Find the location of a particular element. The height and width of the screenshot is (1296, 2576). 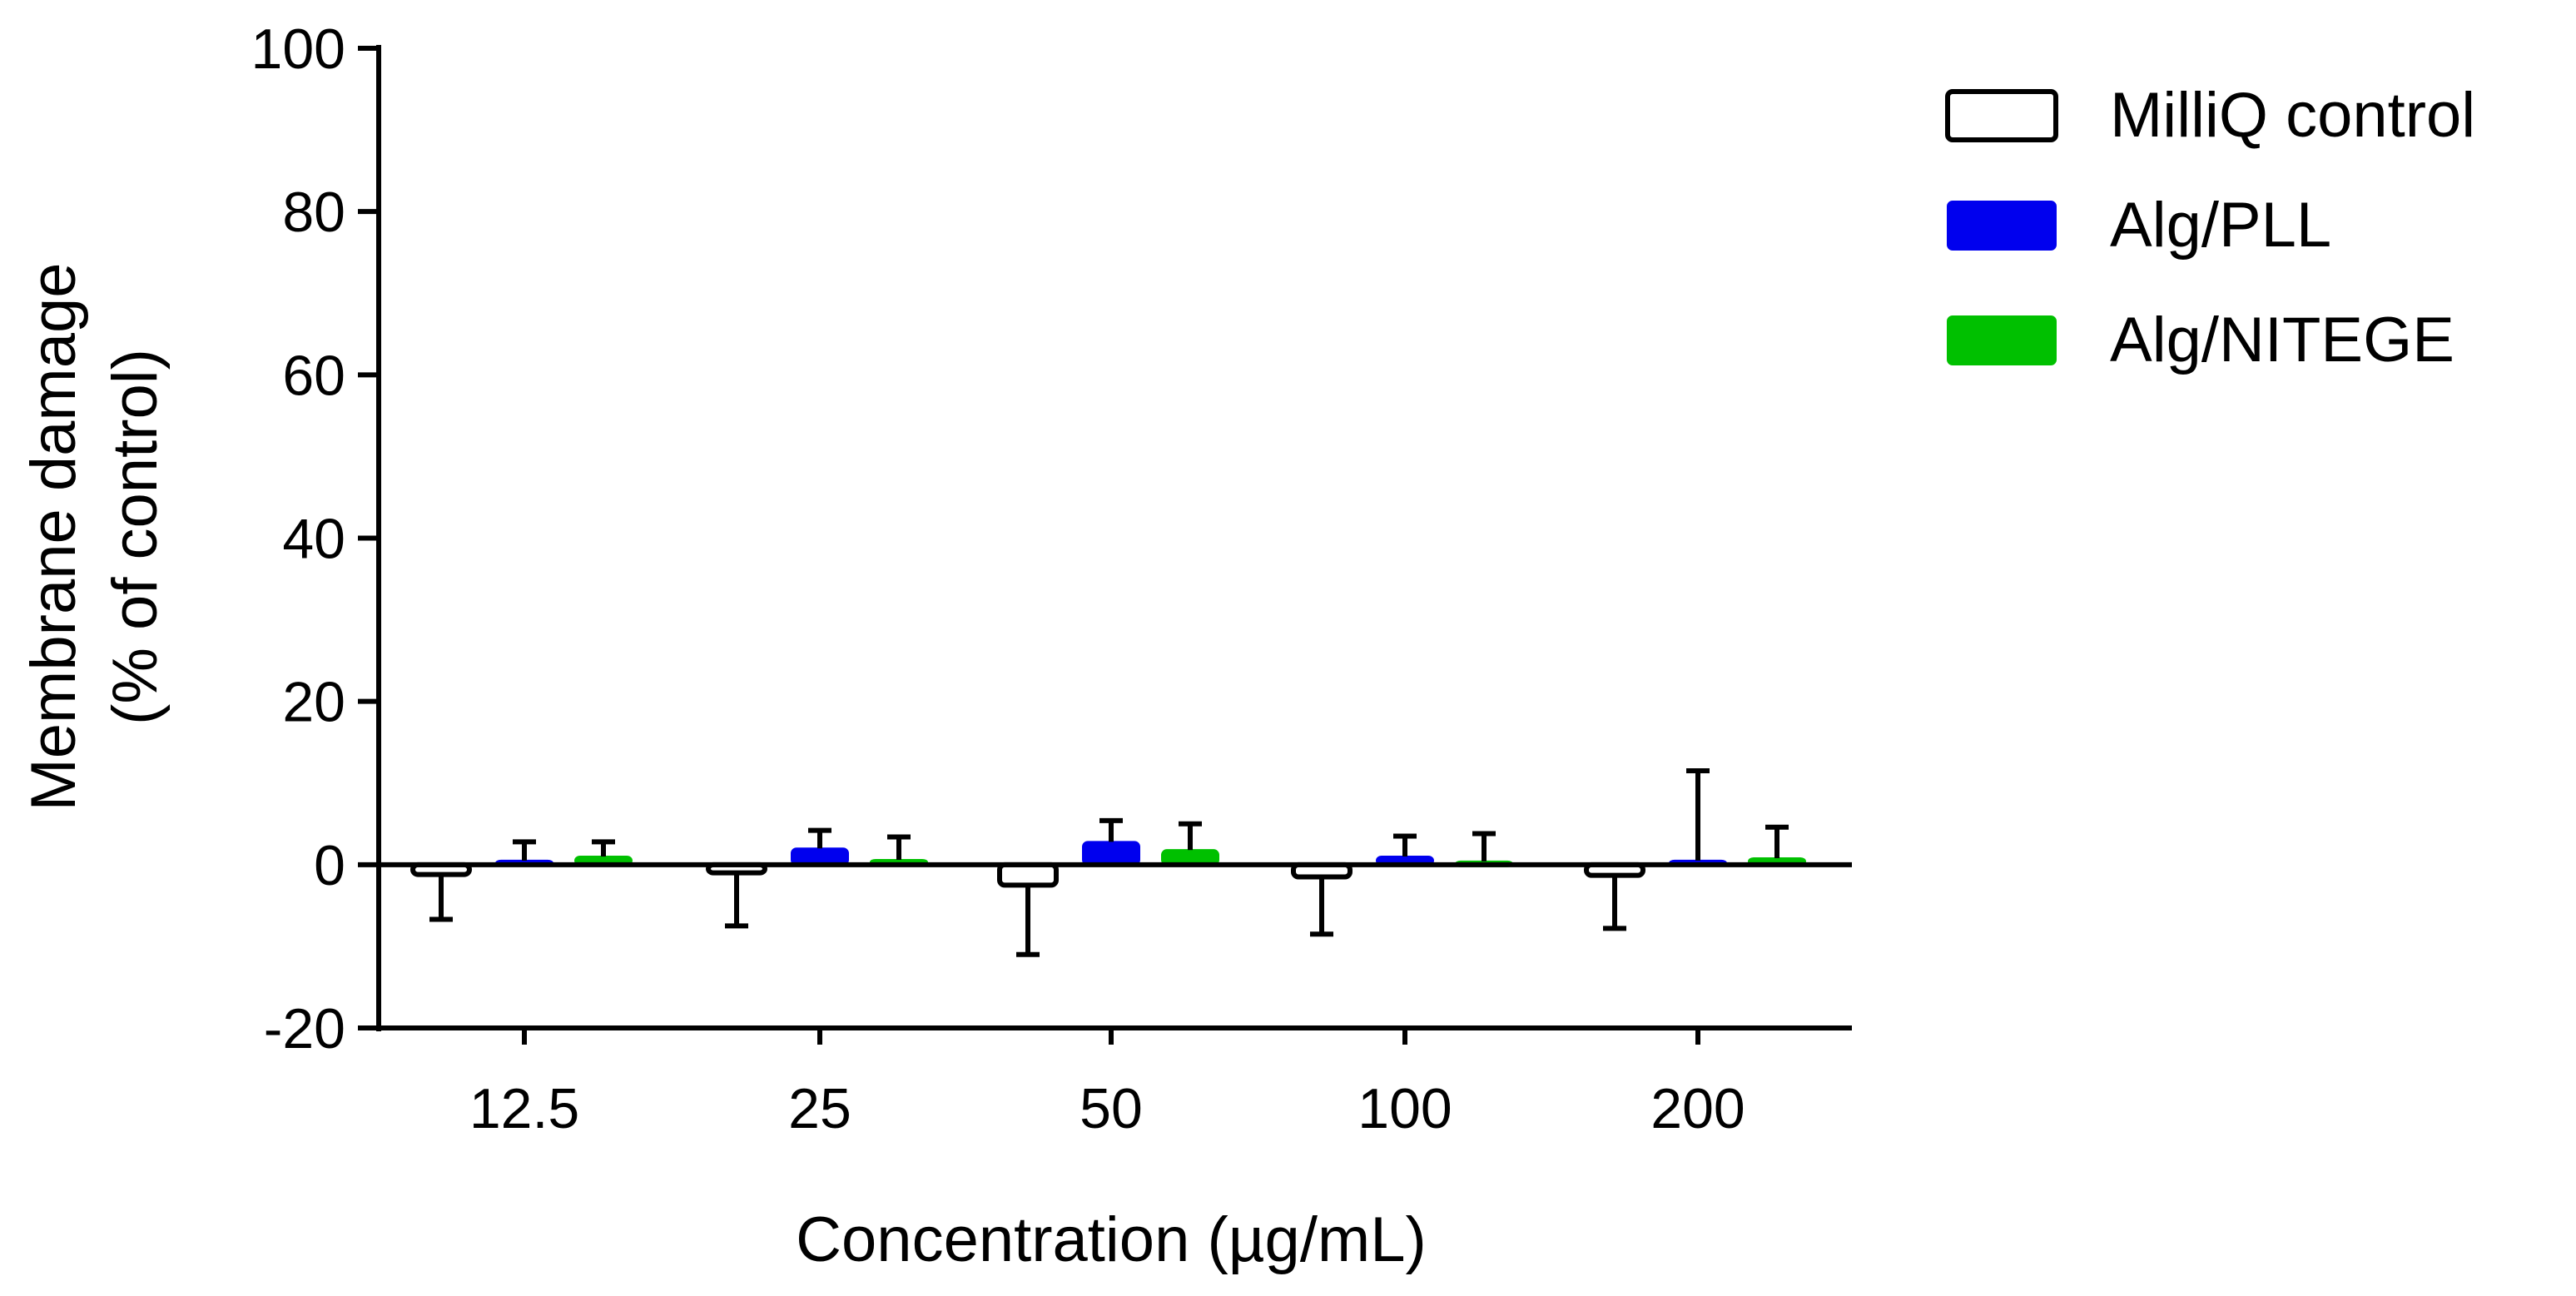

y-tick-label: 60 is located at coordinates (313, 375).